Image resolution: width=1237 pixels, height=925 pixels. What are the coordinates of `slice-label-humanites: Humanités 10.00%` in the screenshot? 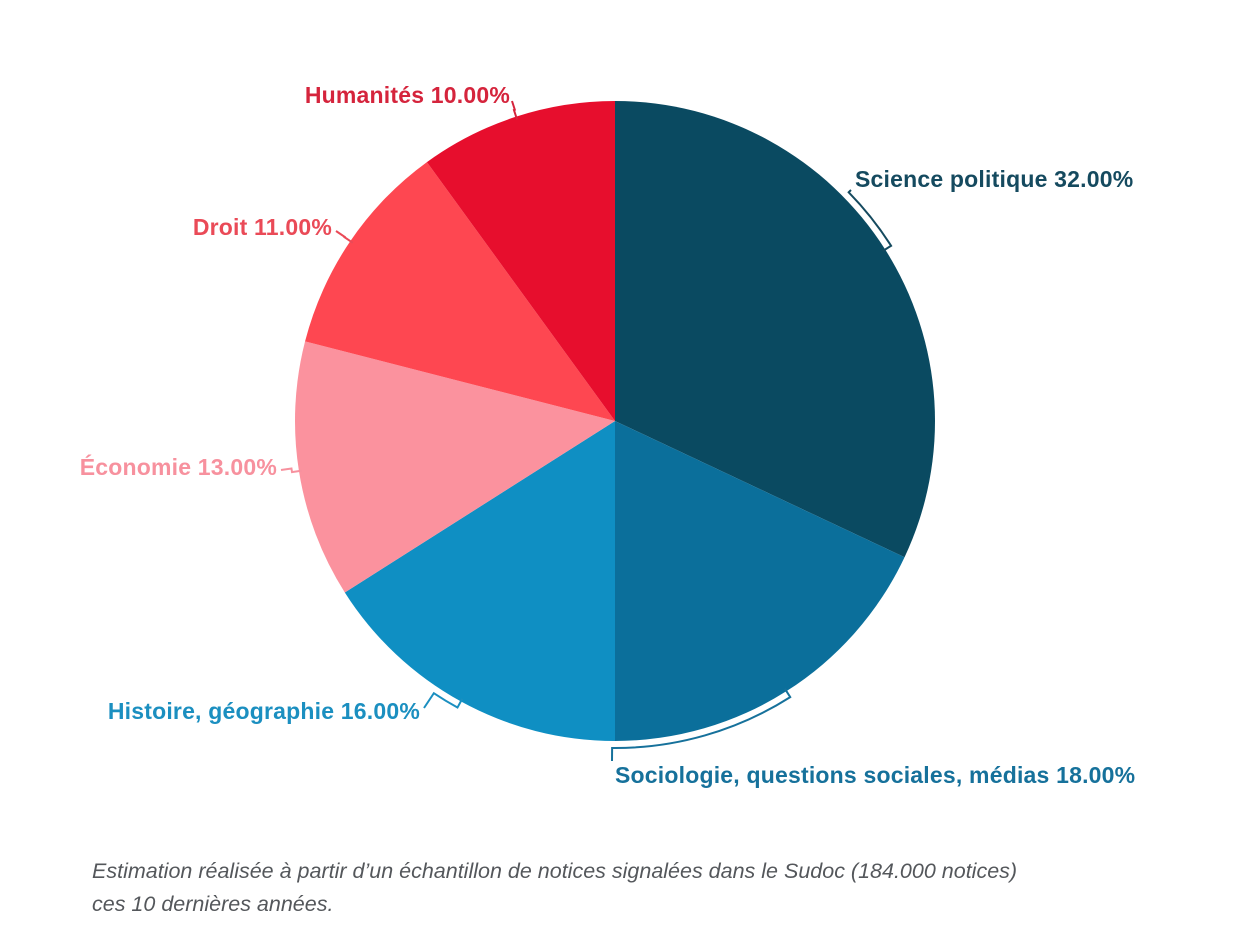 It's located at (407, 95).